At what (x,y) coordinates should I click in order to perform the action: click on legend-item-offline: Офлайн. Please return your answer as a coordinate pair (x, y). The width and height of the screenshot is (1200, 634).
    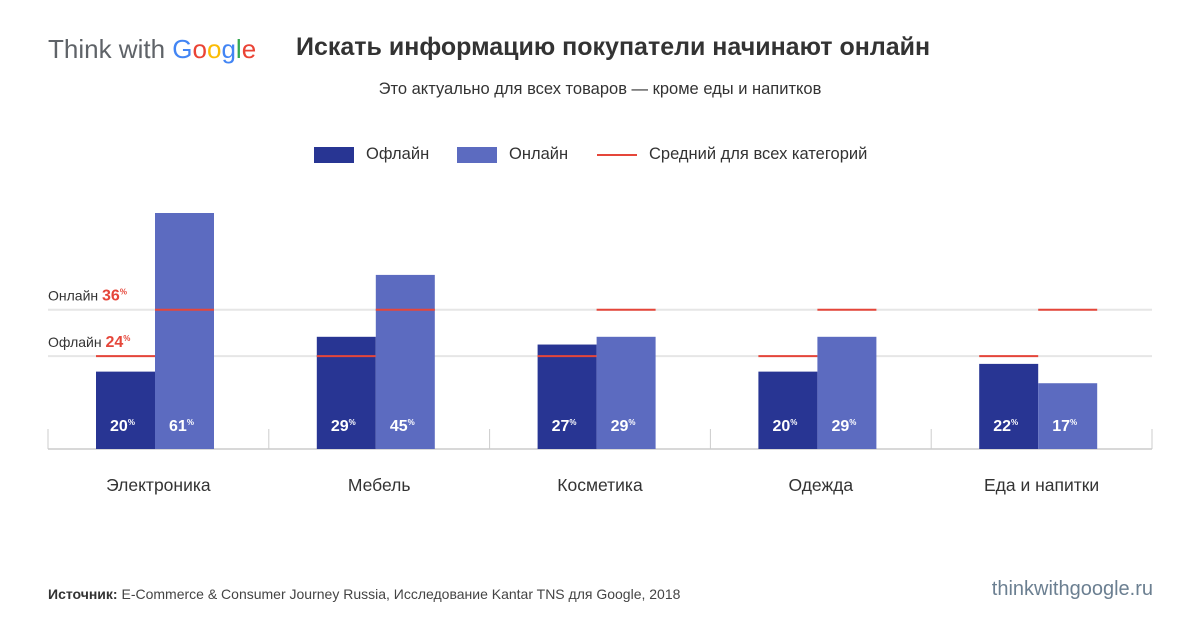
    Looking at the image, I should click on (371, 154).